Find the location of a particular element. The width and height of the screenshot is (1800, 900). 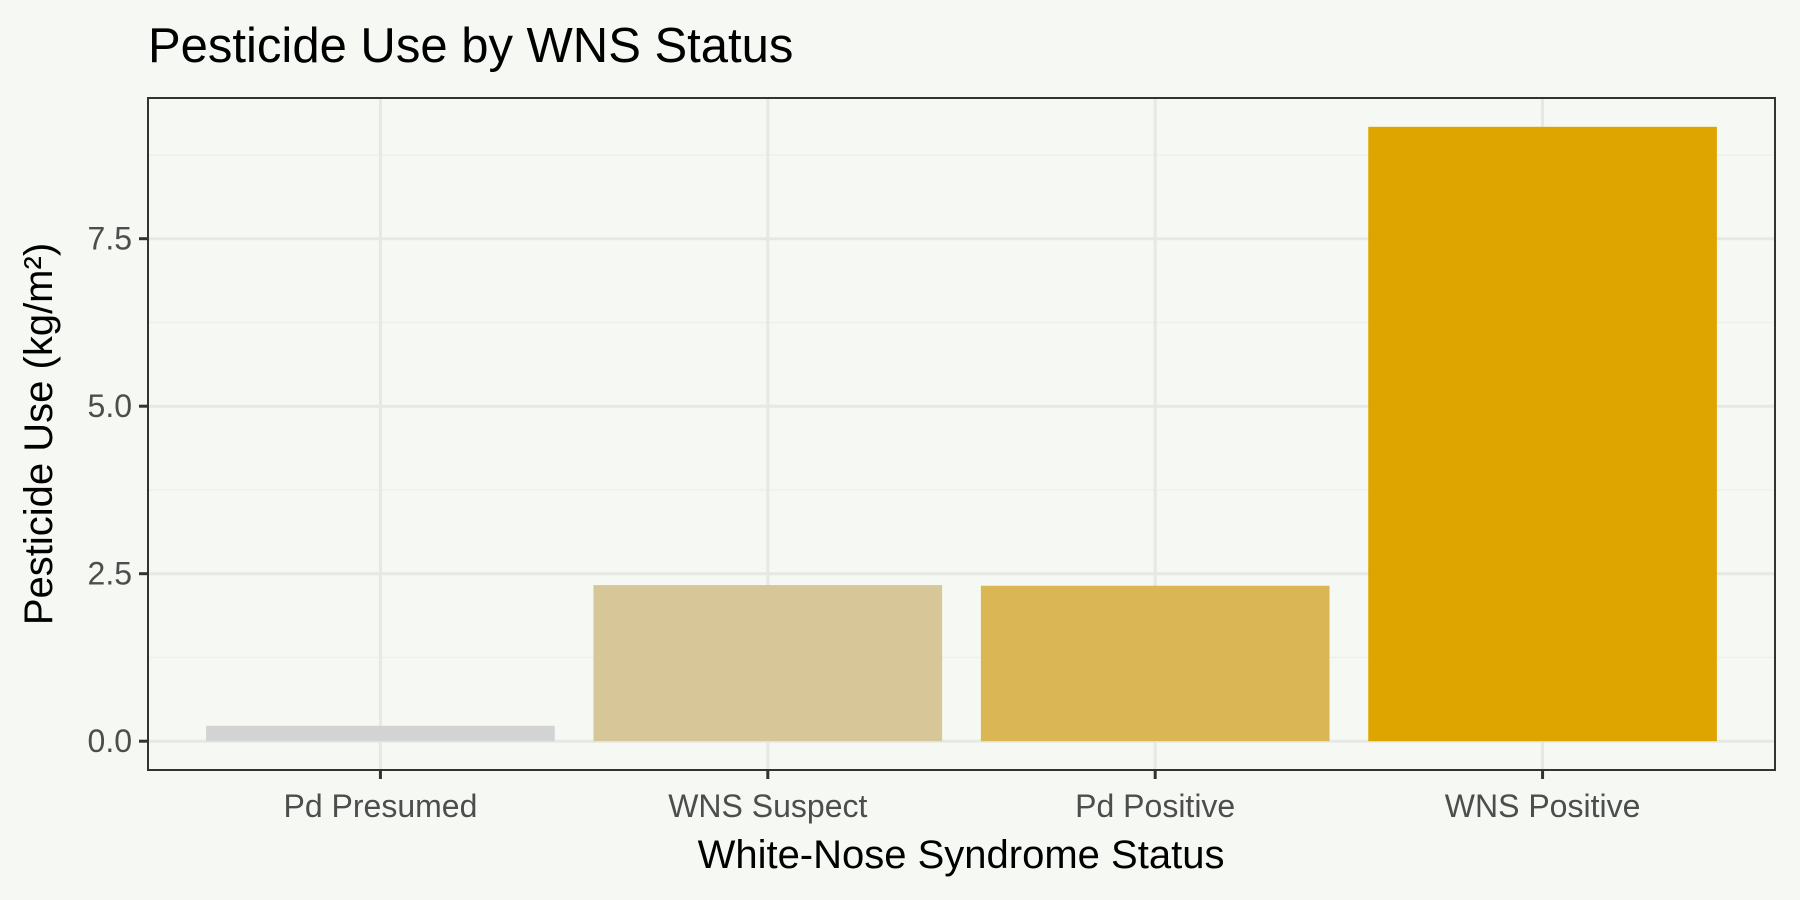

x-axis-title: White-Nose Syndrome Status is located at coordinates (961, 855).